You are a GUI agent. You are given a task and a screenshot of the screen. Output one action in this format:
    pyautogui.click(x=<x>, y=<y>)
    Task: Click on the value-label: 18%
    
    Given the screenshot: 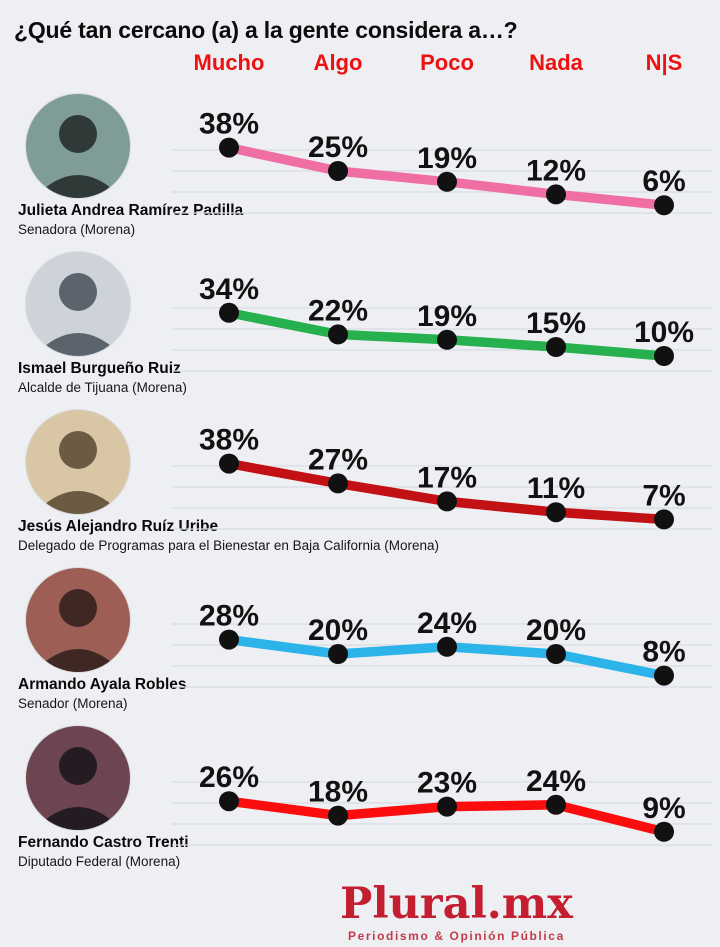 What is the action you would take?
    pyautogui.click(x=338, y=792)
    